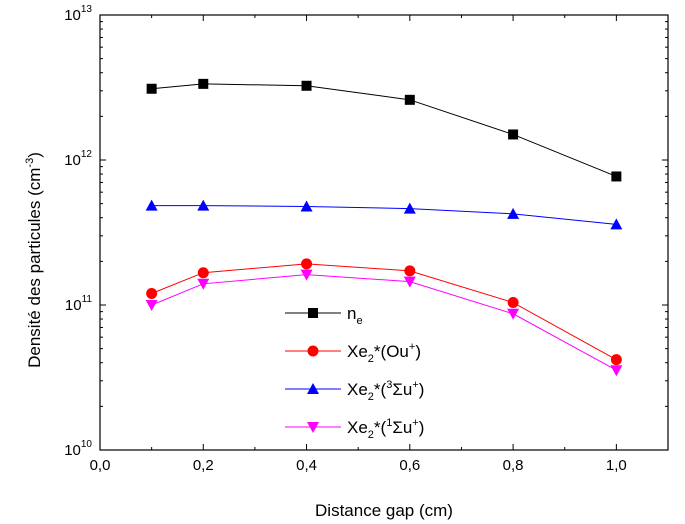 The width and height of the screenshot is (685, 524). I want to click on legend-label-part: *(Ou, so click(391, 351).